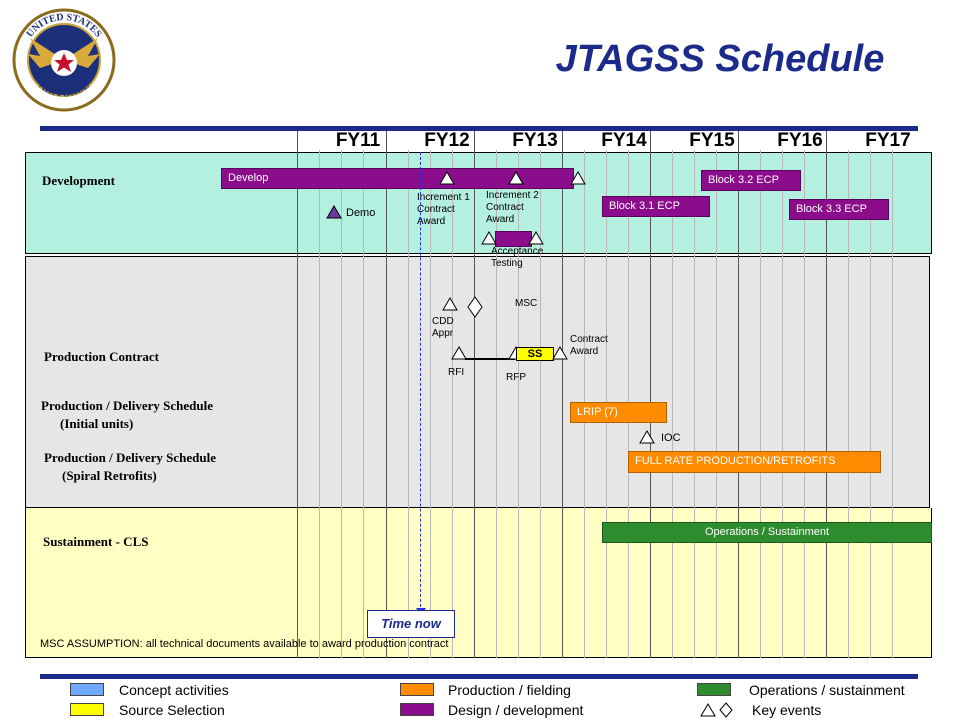 Image resolution: width=960 pixels, height=720 pixels. Describe the element at coordinates (443, 333) in the screenshot. I see `cdd-label-2: Appr` at that location.